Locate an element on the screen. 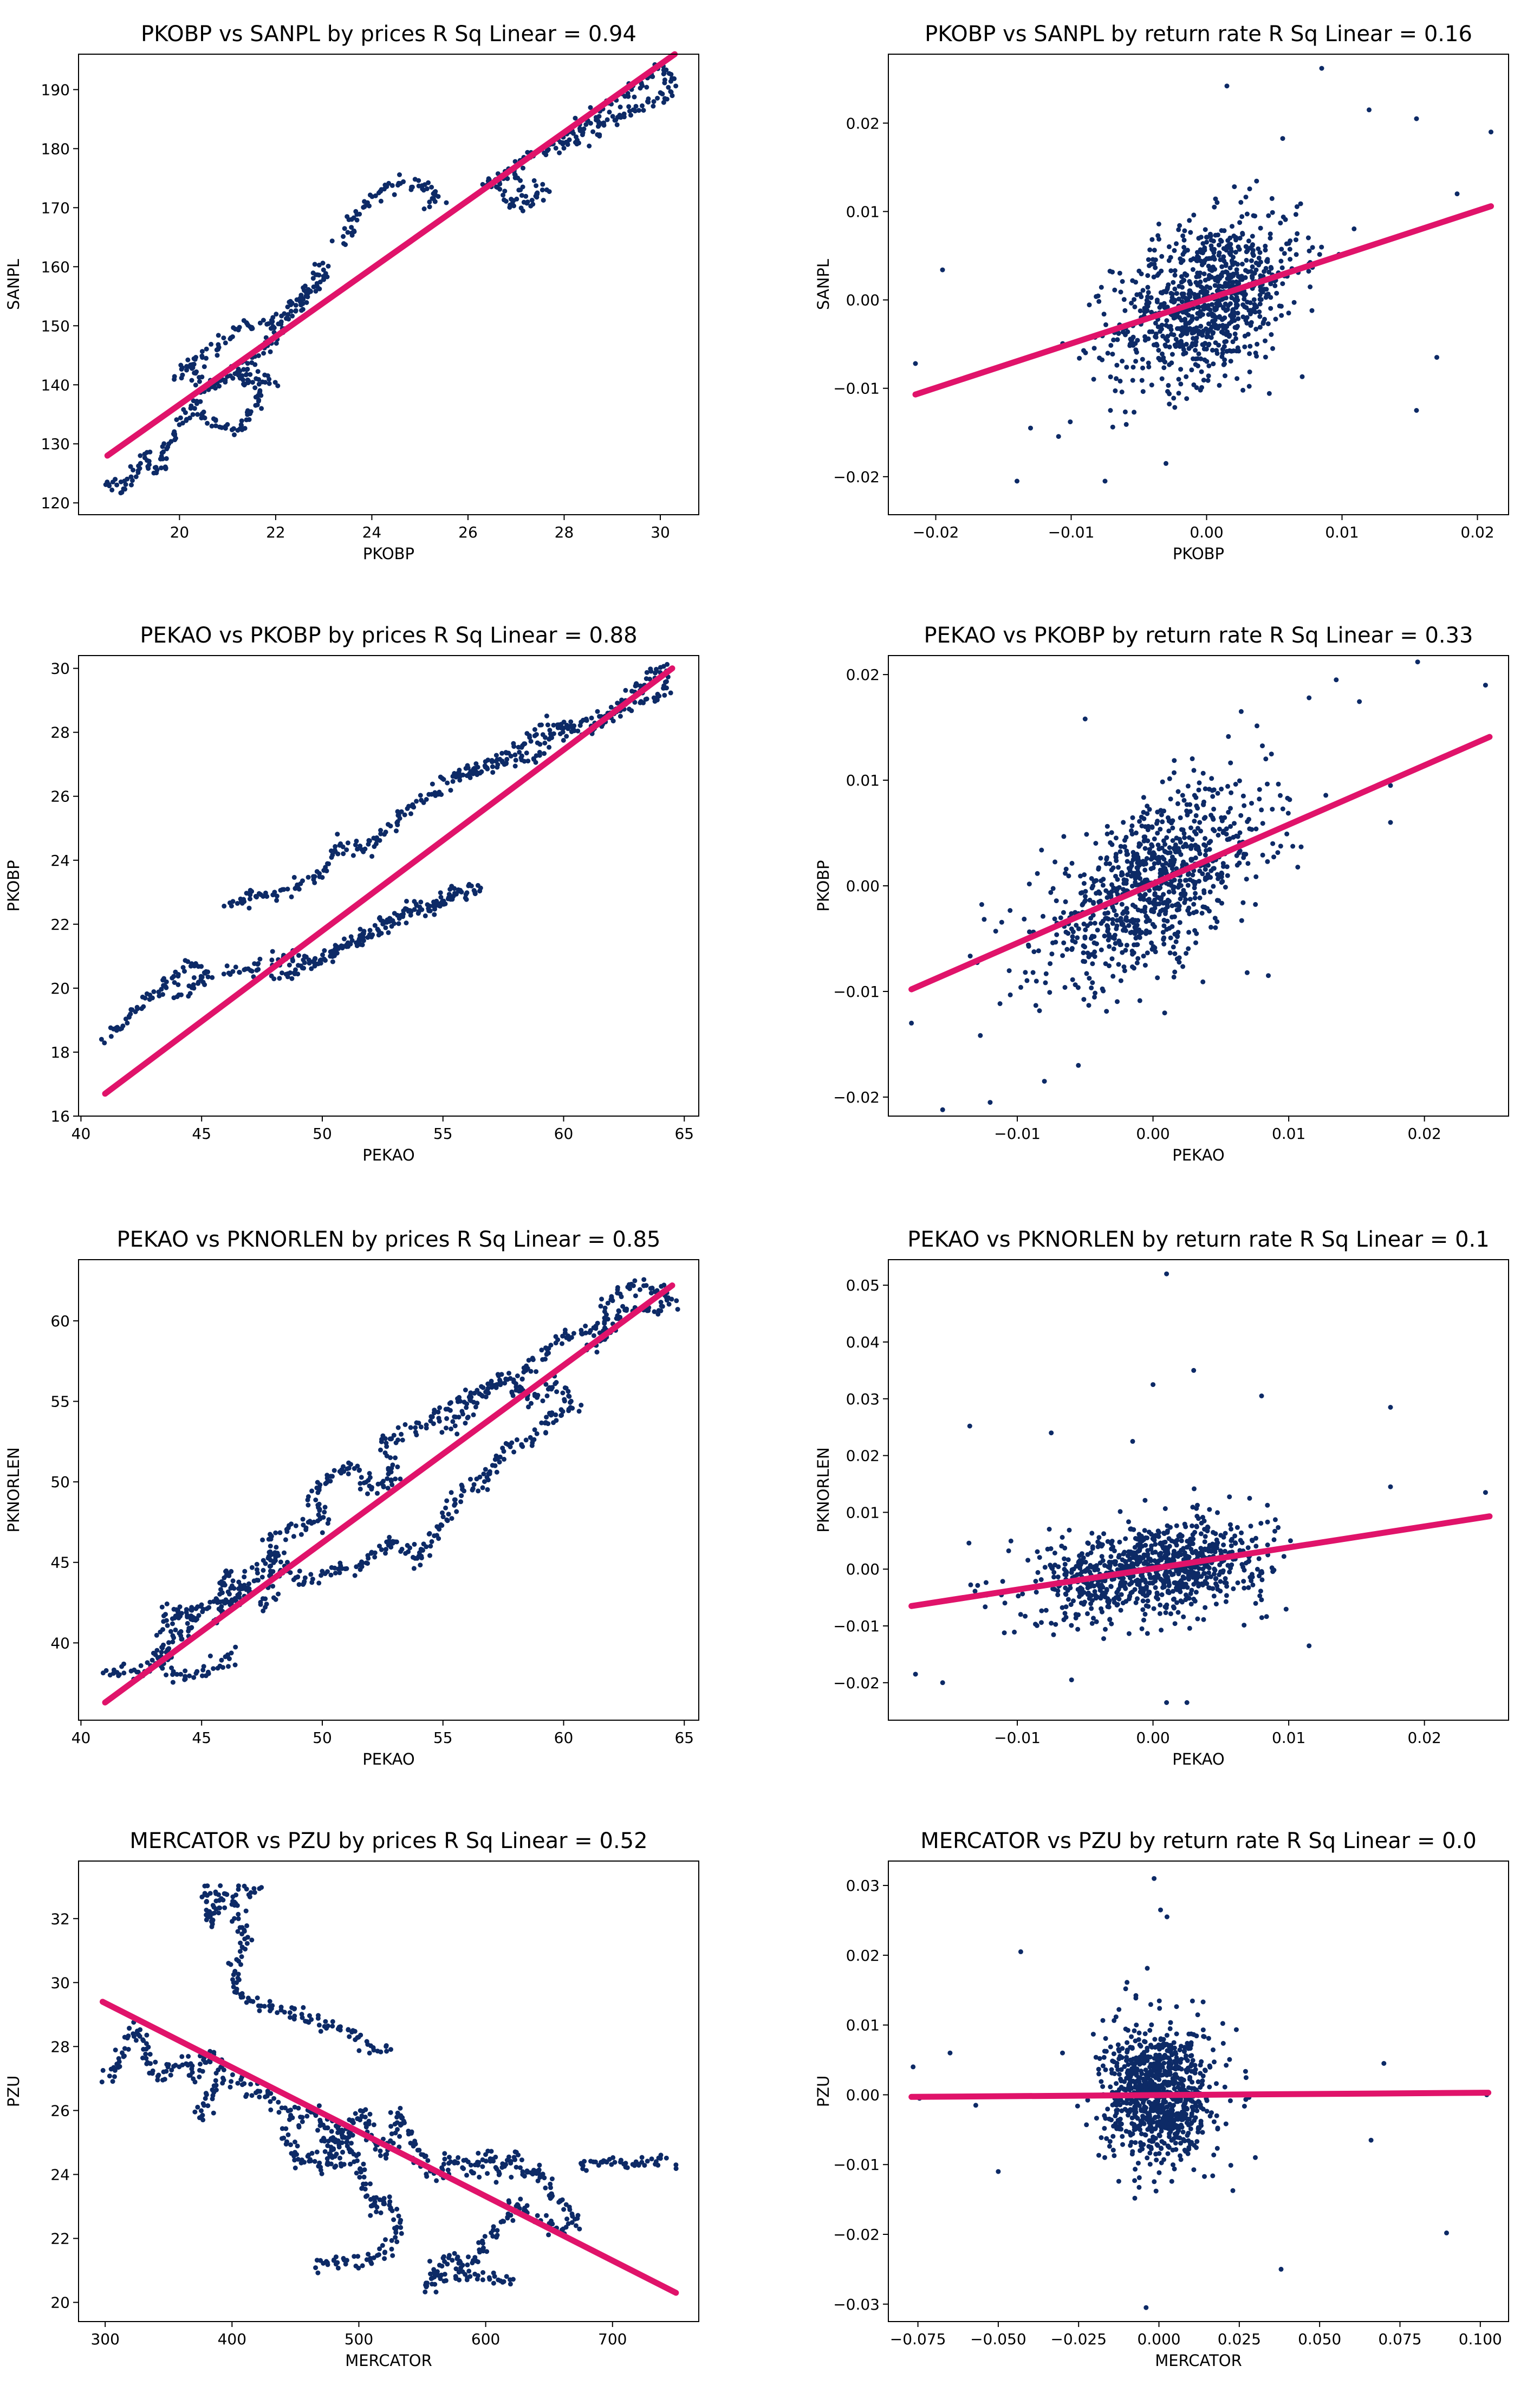  x-tick-label: 30 is located at coordinates (660, 532).